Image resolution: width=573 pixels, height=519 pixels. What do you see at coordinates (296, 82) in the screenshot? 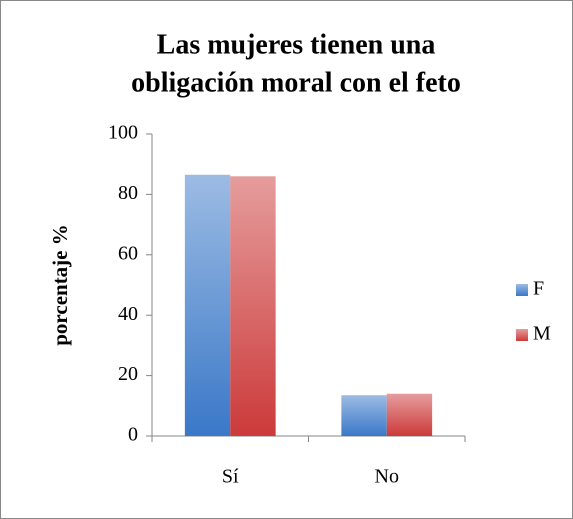
I see `chart-title: obligación moral con el feto` at bounding box center [296, 82].